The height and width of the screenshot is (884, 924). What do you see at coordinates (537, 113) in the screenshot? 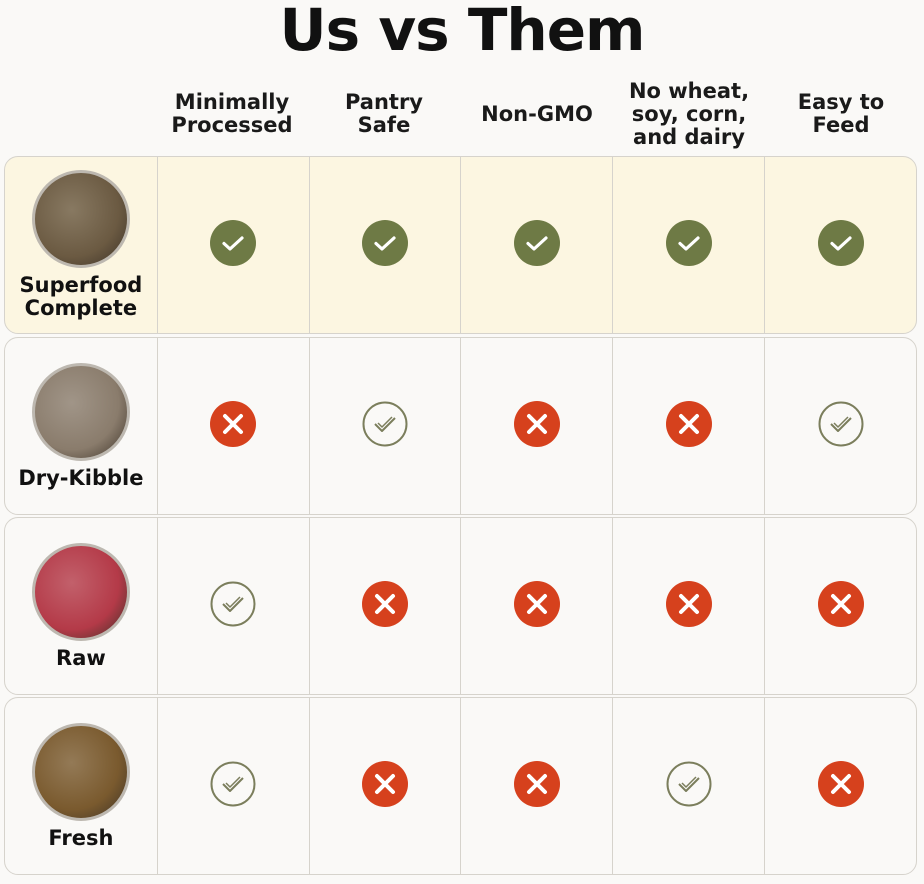
I see `column-header: Non-GMO` at bounding box center [537, 113].